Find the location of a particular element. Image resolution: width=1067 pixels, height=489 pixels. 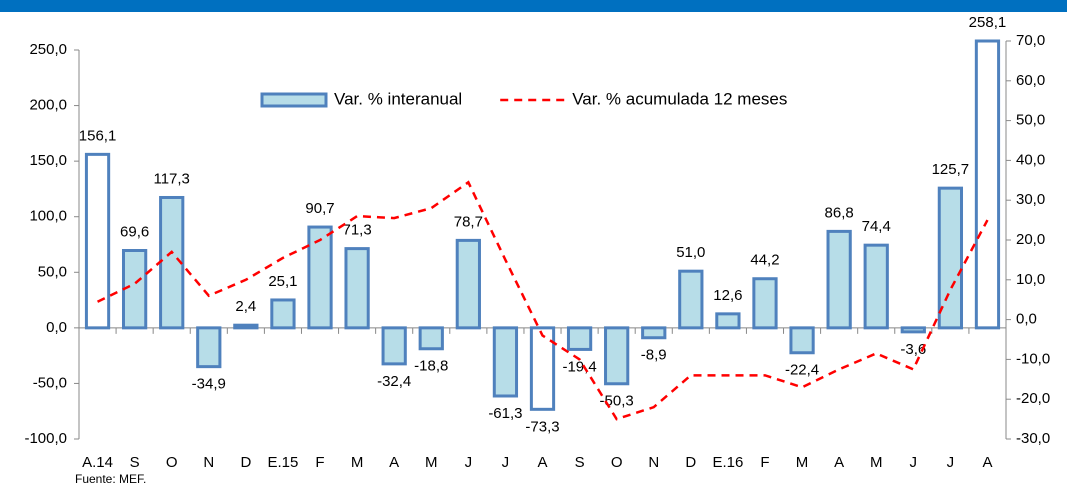

value-label: -73,3 is located at coordinates (542, 426).